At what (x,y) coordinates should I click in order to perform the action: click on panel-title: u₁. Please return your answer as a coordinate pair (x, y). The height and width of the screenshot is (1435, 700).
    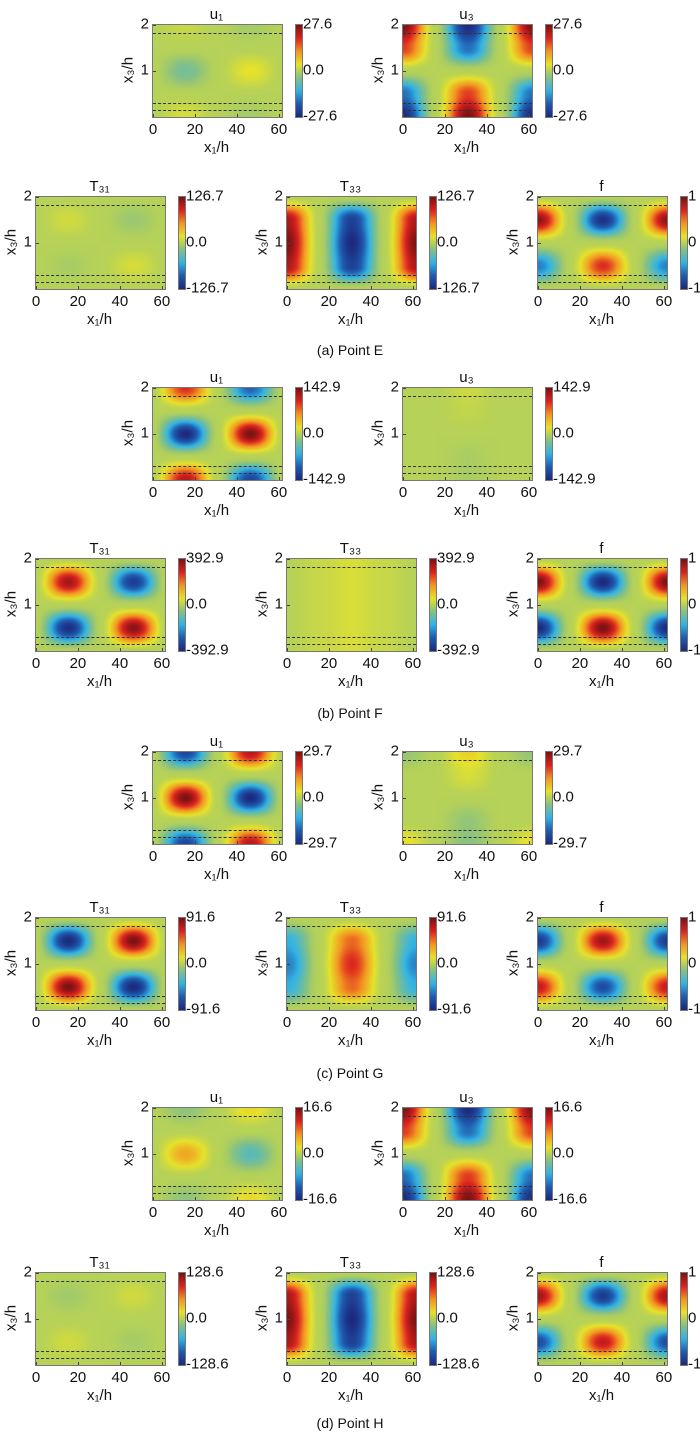
    Looking at the image, I should click on (216, 741).